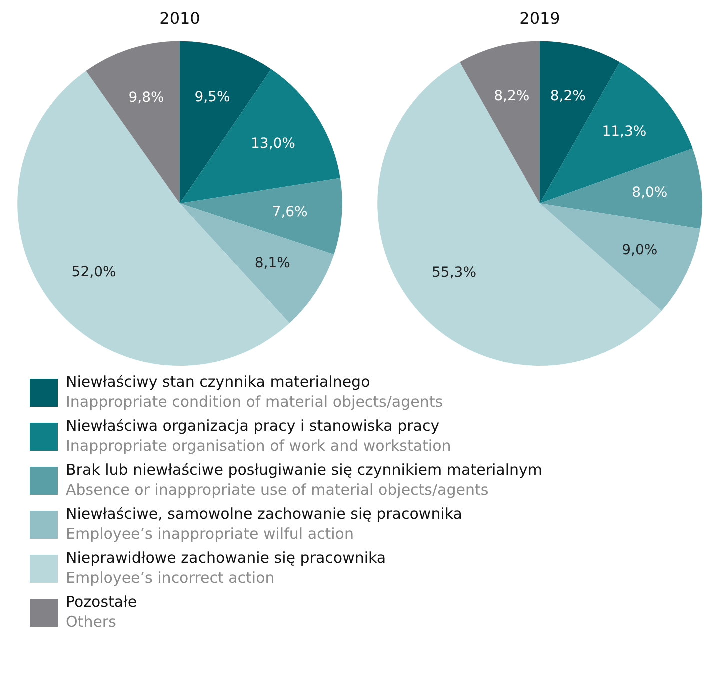 The height and width of the screenshot is (691, 720). Describe the element at coordinates (640, 250) in the screenshot. I see `data-label: 9,0%` at that location.